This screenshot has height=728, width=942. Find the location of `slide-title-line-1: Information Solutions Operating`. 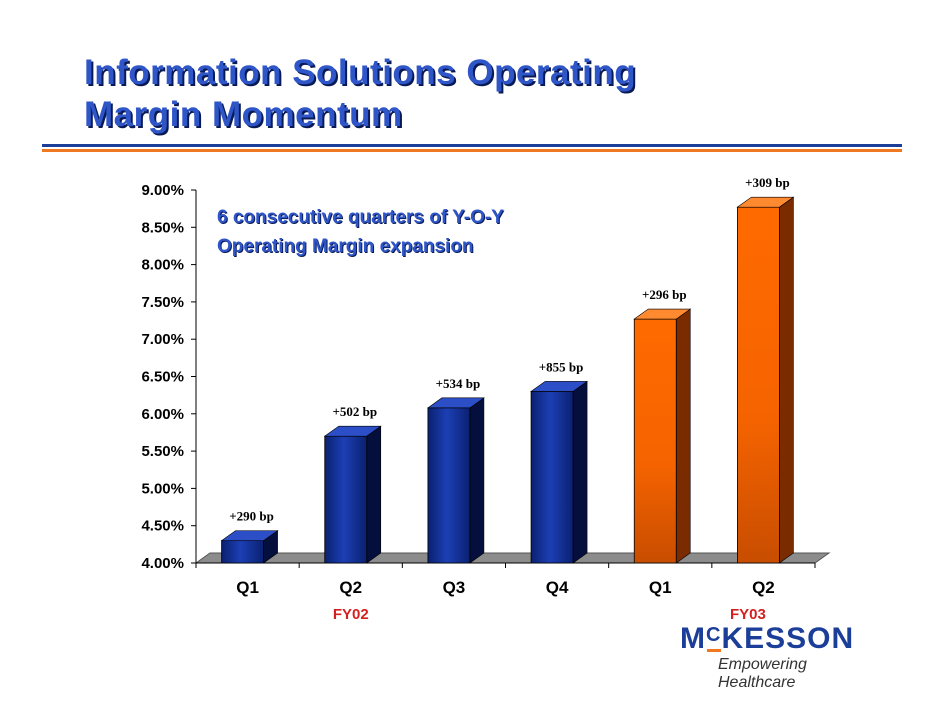

slide-title-line-1: Information Solutions Operating is located at coordinates (360, 72).